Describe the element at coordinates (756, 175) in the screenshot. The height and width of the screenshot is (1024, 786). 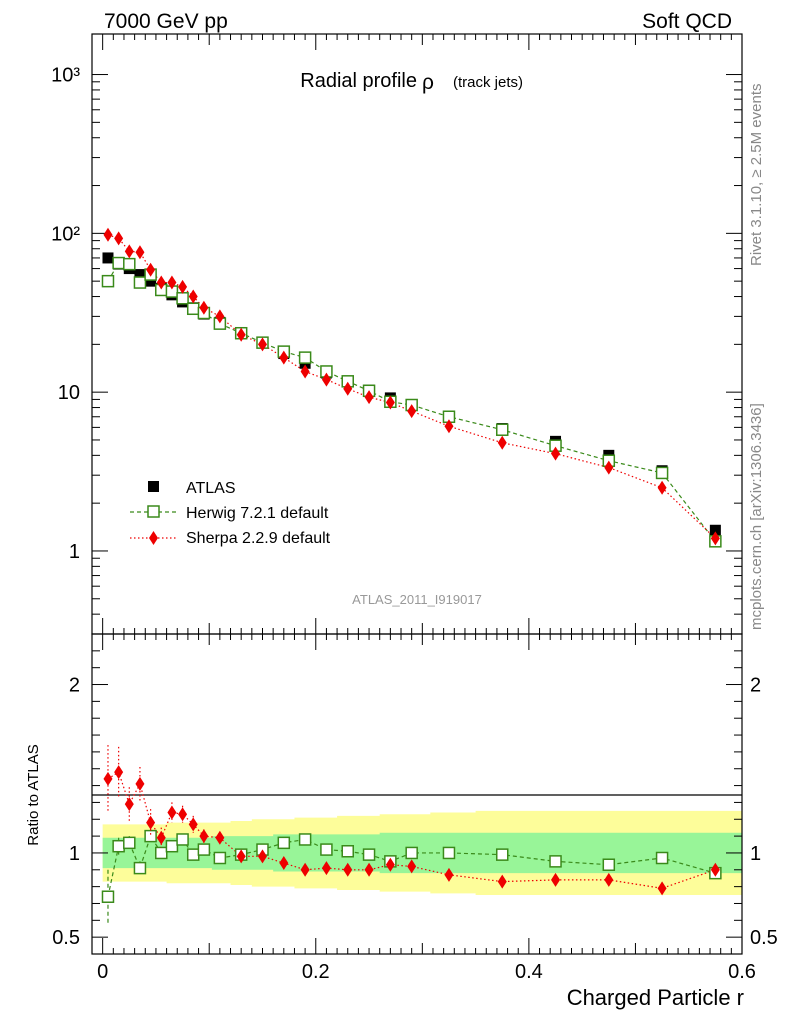
I see `rivet-info: Rivet 3.1.10, ≥ 2.5M events` at that location.